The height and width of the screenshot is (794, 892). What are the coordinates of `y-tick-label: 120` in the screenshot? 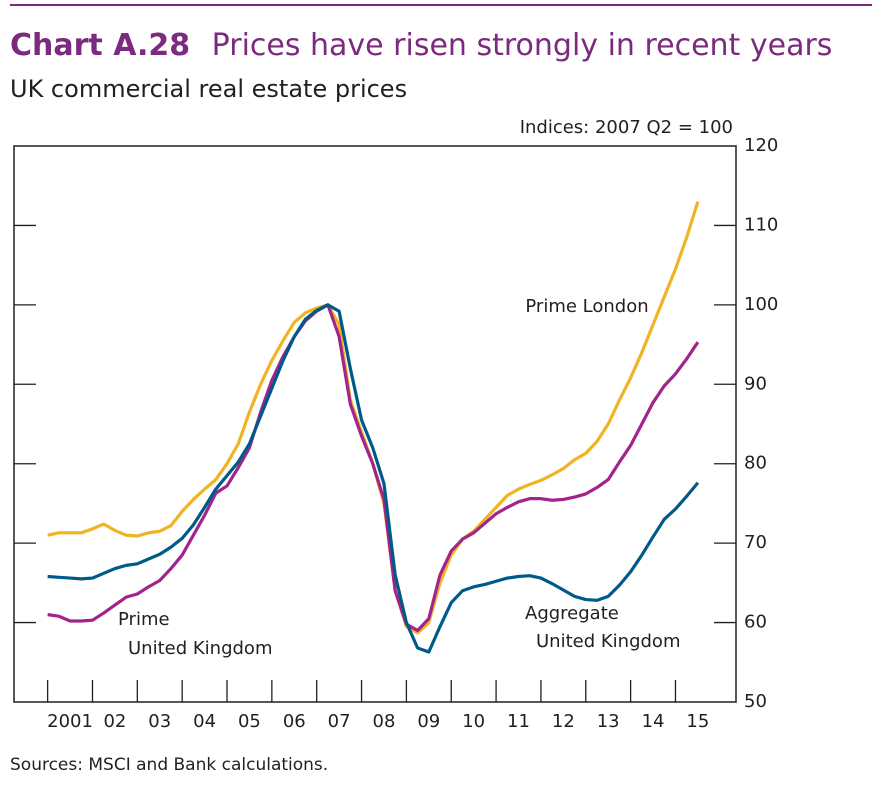 It's located at (761, 145).